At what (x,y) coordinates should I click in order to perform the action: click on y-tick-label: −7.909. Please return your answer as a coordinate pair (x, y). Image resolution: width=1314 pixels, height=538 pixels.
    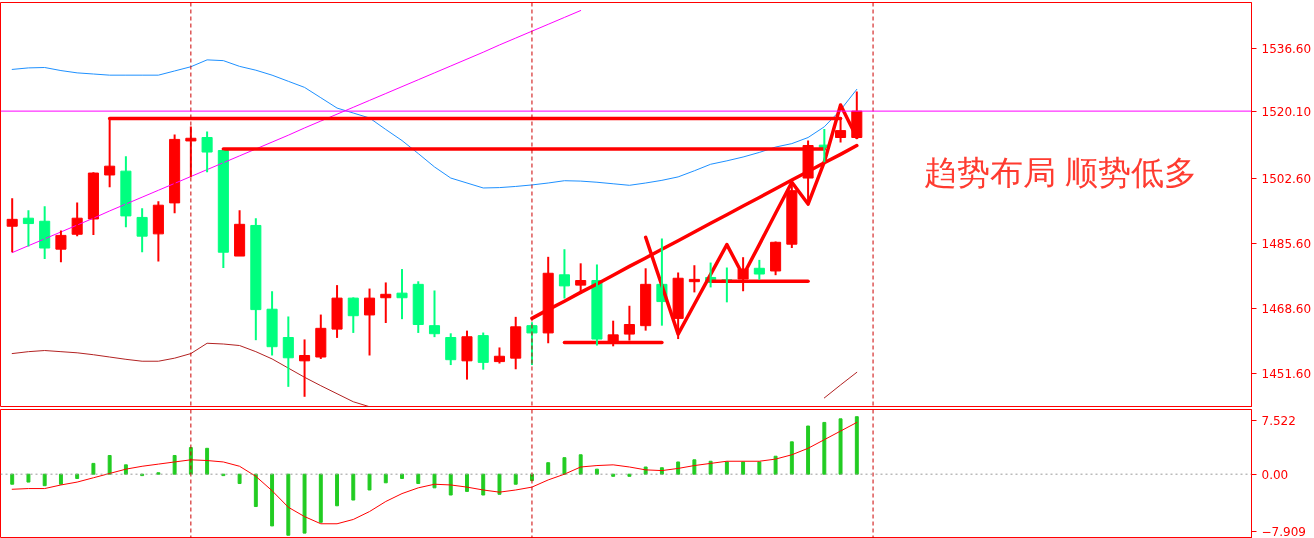
    Looking at the image, I should click on (1283, 531).